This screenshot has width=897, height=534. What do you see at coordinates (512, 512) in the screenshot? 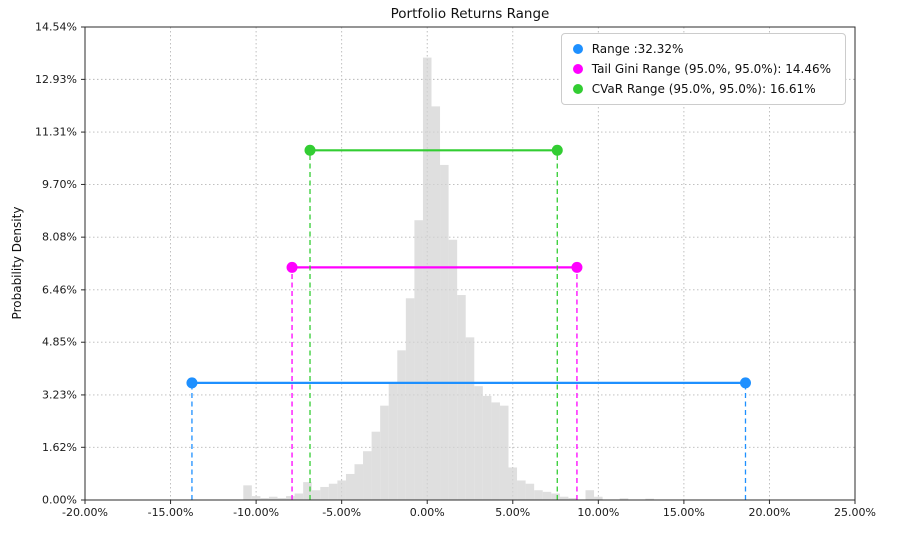
I see `x-tick-label: 5.00%` at bounding box center [512, 512].